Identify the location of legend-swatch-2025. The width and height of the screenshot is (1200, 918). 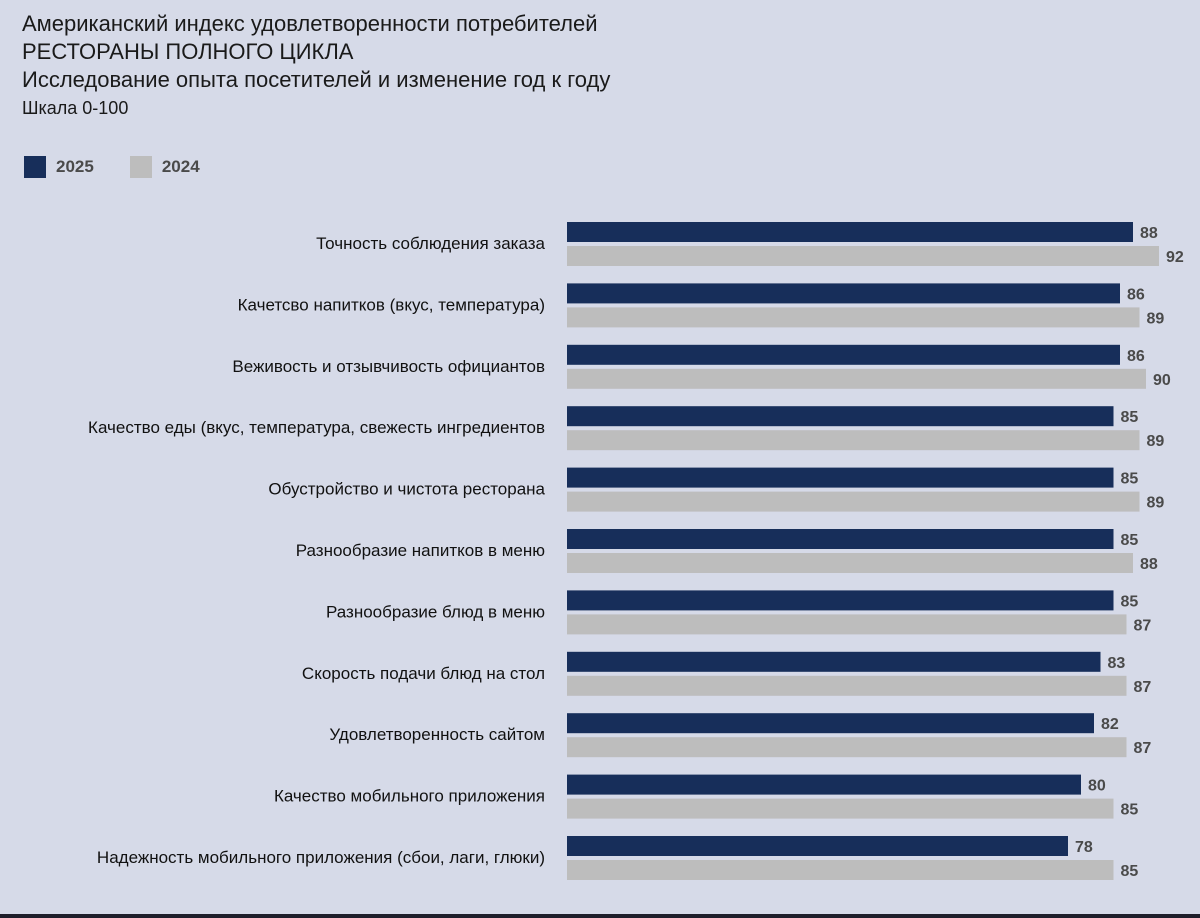
(35, 167).